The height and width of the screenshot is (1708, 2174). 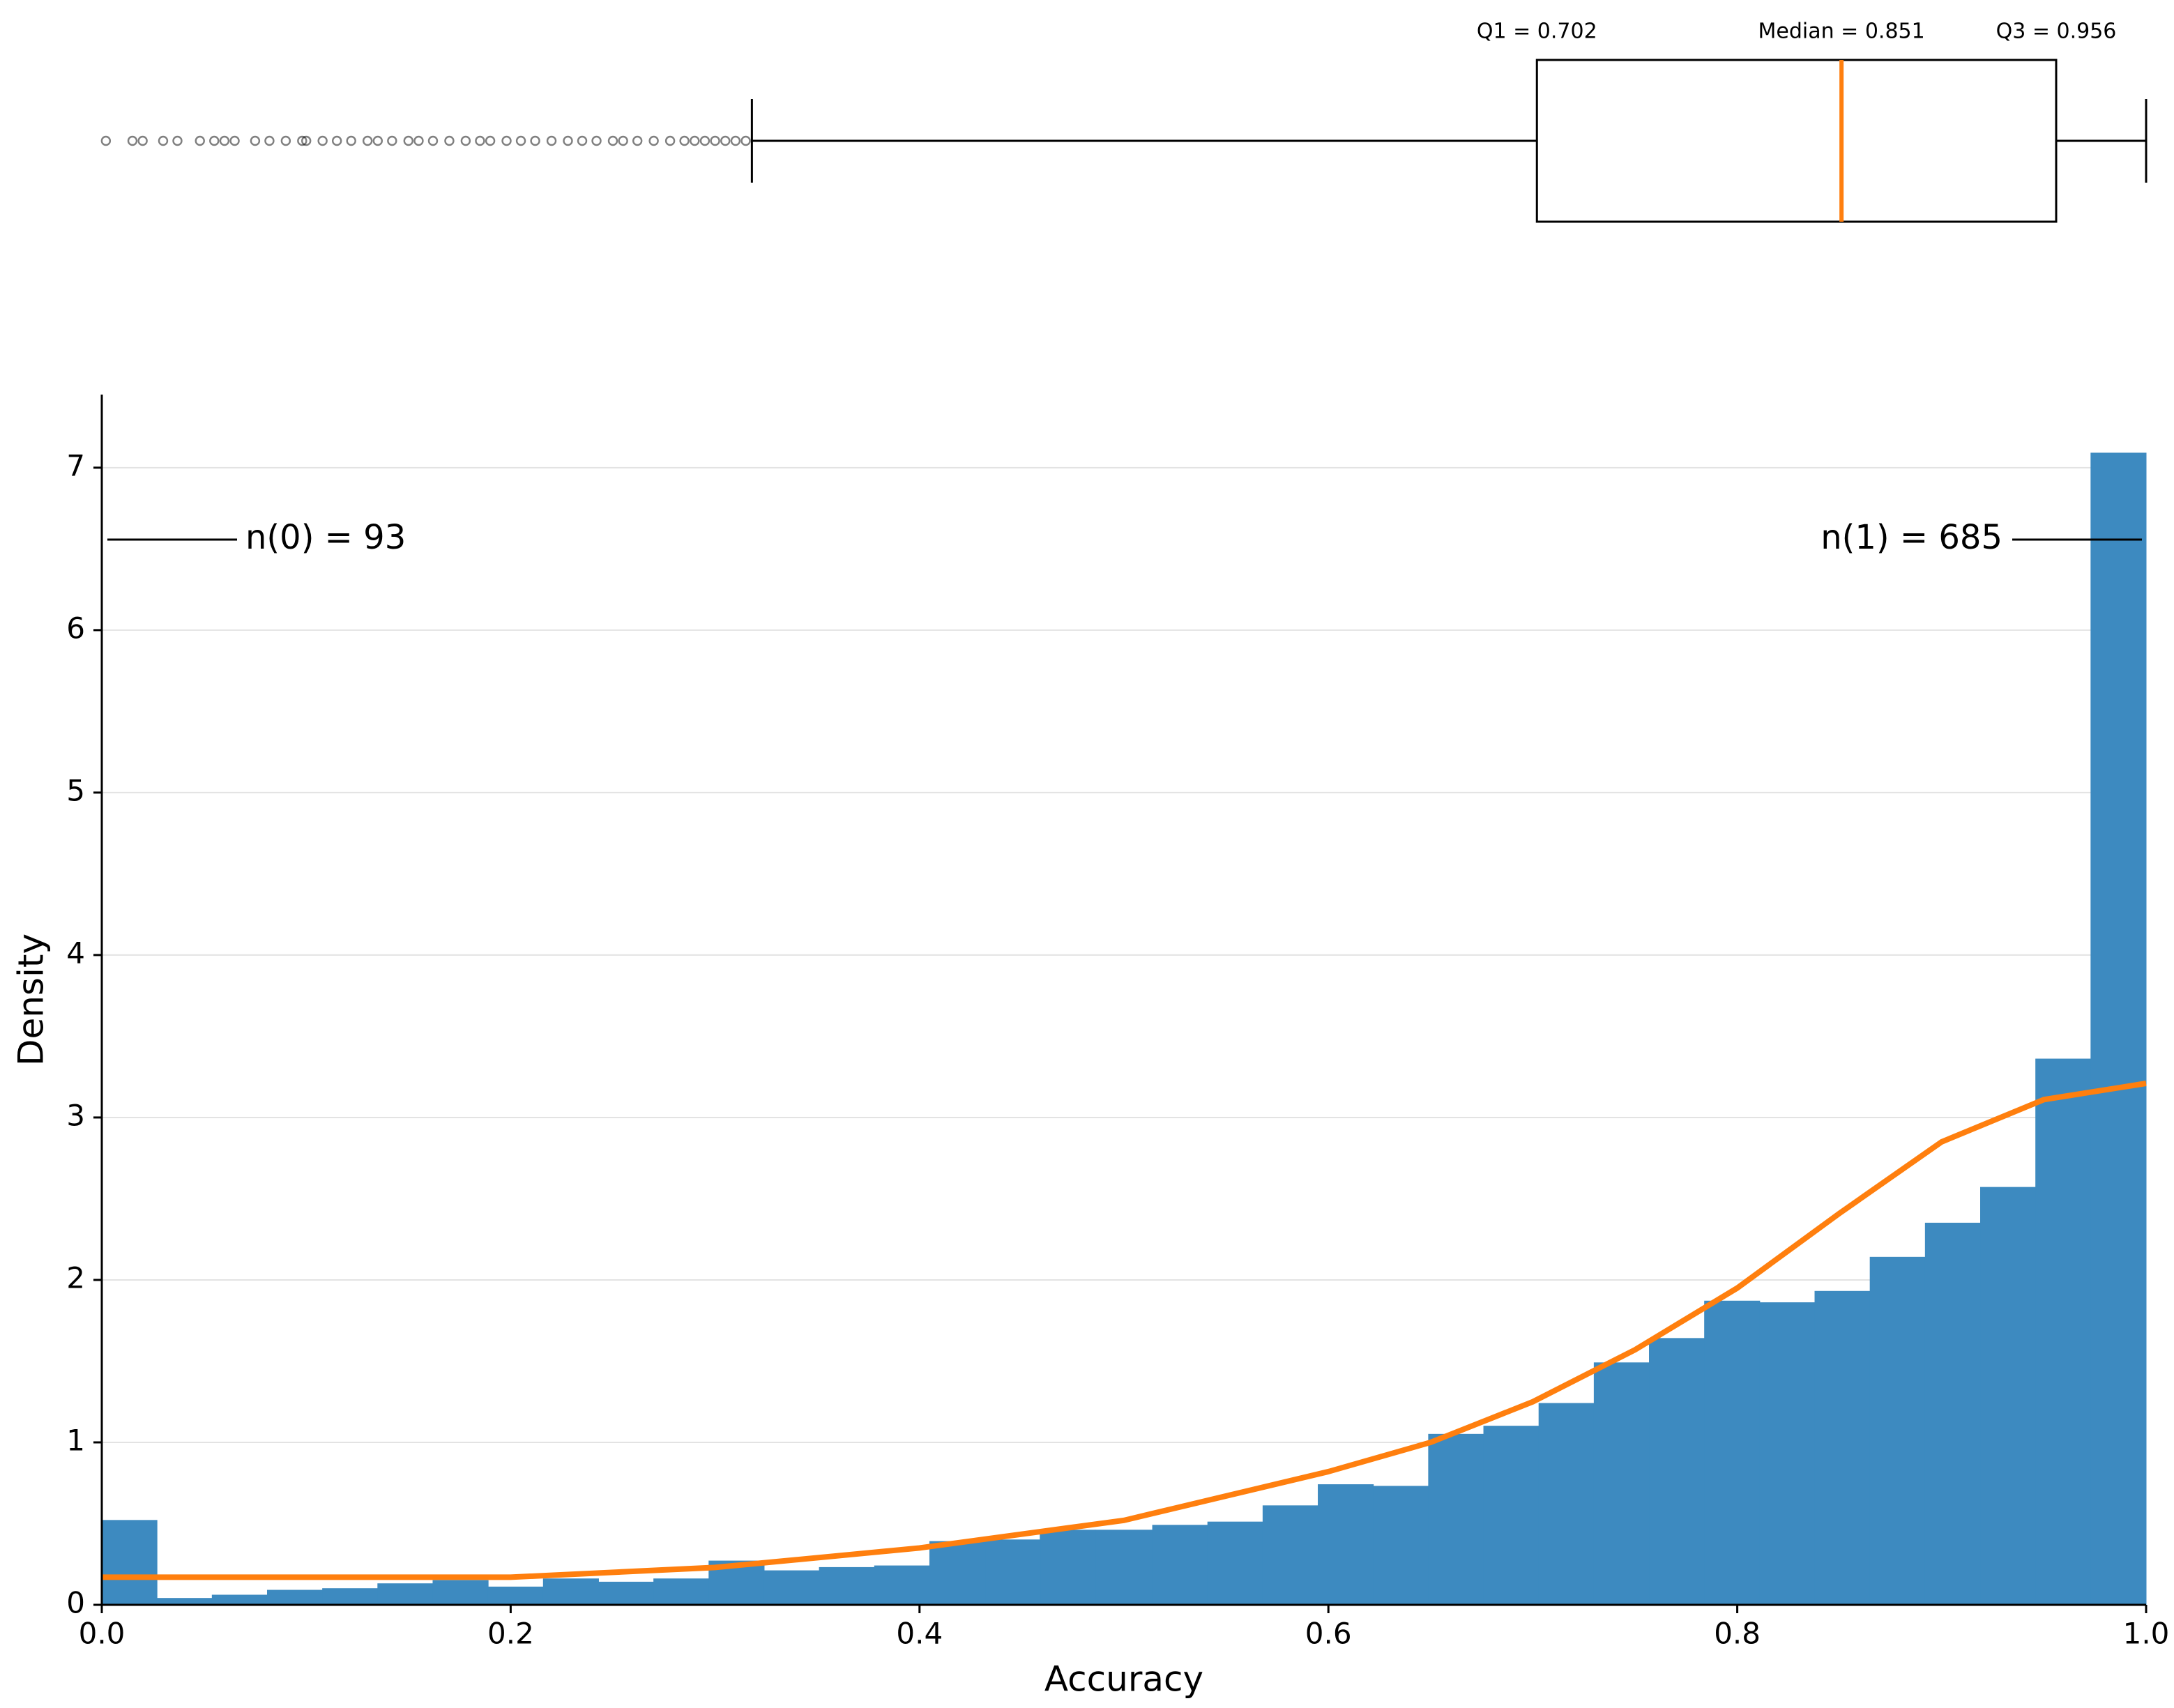 What do you see at coordinates (75, 465) in the screenshot?
I see `y-tick-label: 7` at bounding box center [75, 465].